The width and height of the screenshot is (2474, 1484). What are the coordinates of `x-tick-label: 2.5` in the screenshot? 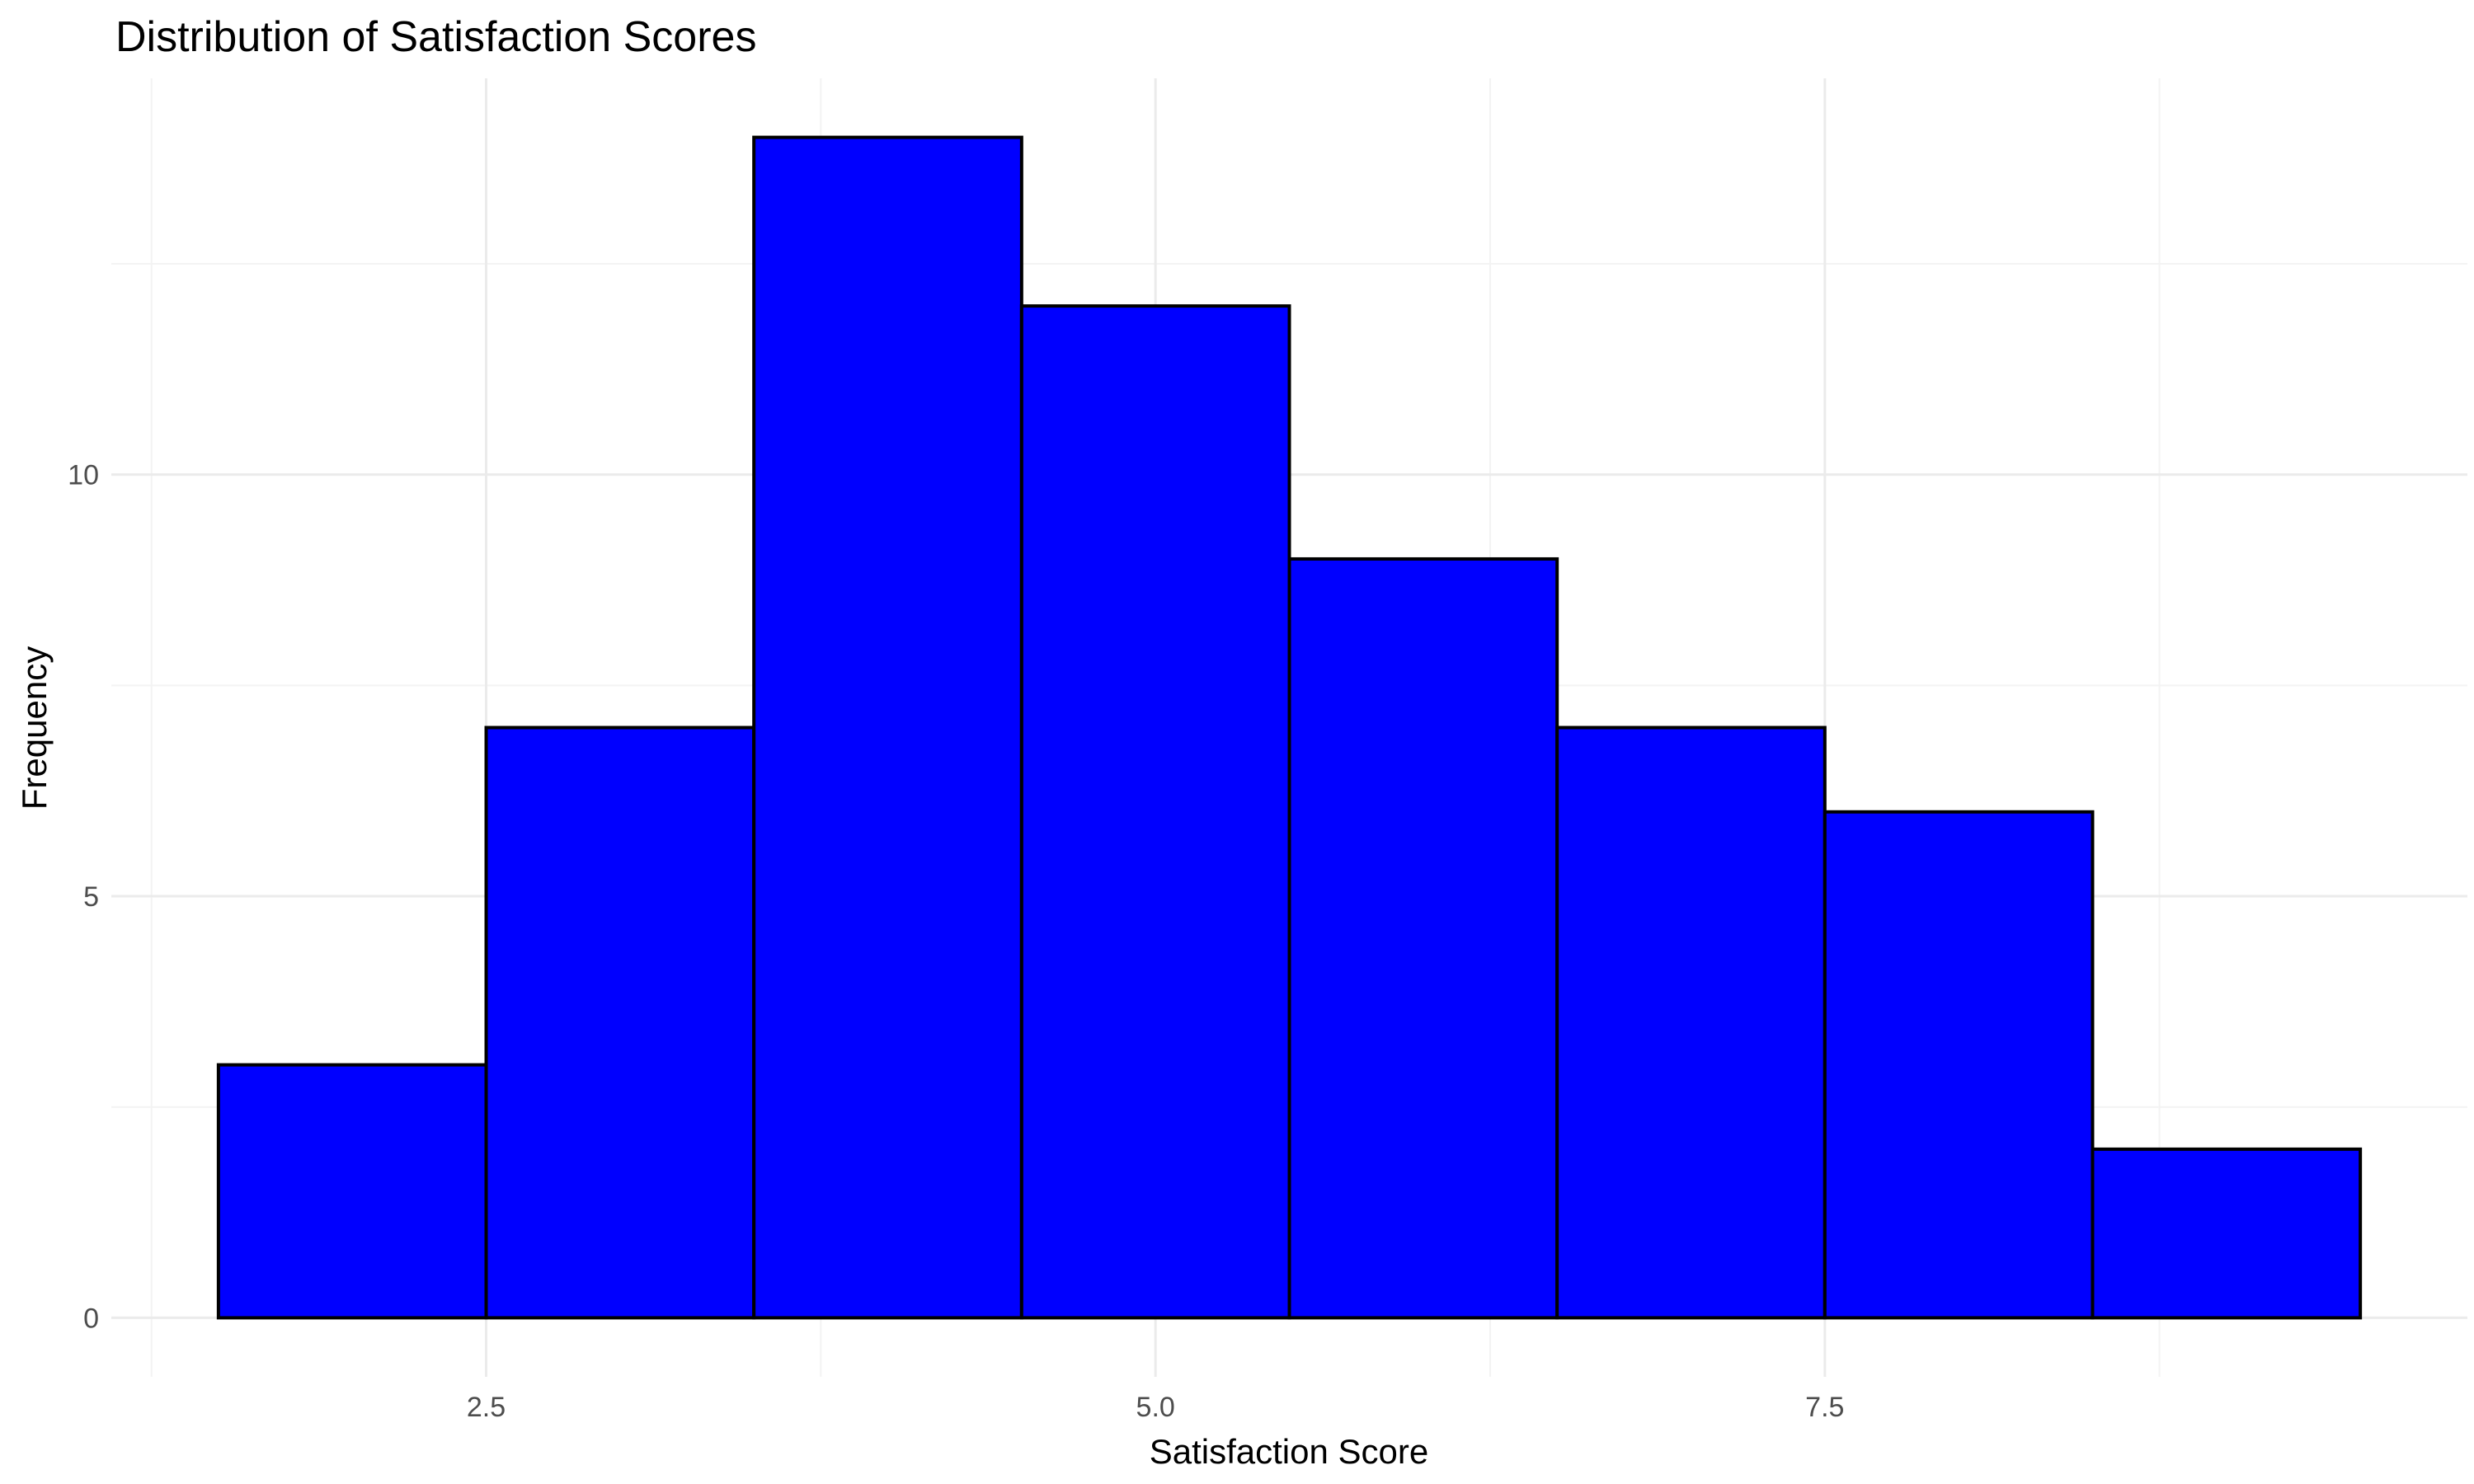 It's located at (486, 1407).